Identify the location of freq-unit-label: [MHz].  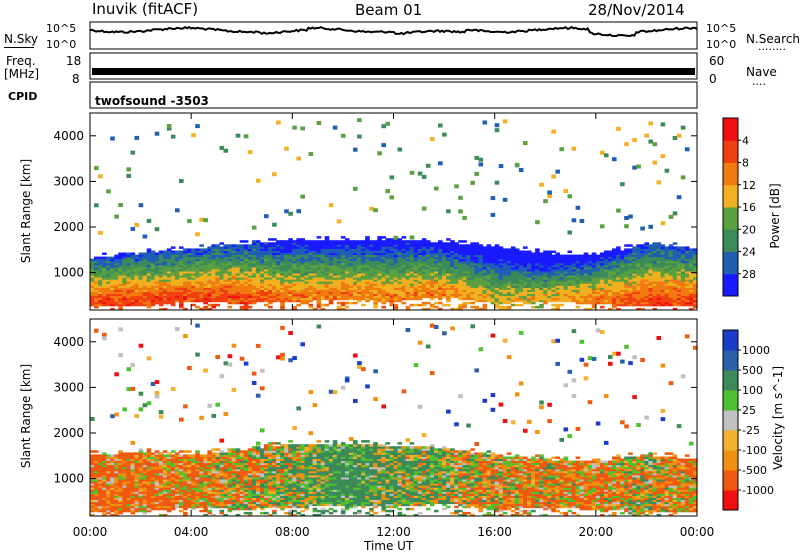
(22, 74).